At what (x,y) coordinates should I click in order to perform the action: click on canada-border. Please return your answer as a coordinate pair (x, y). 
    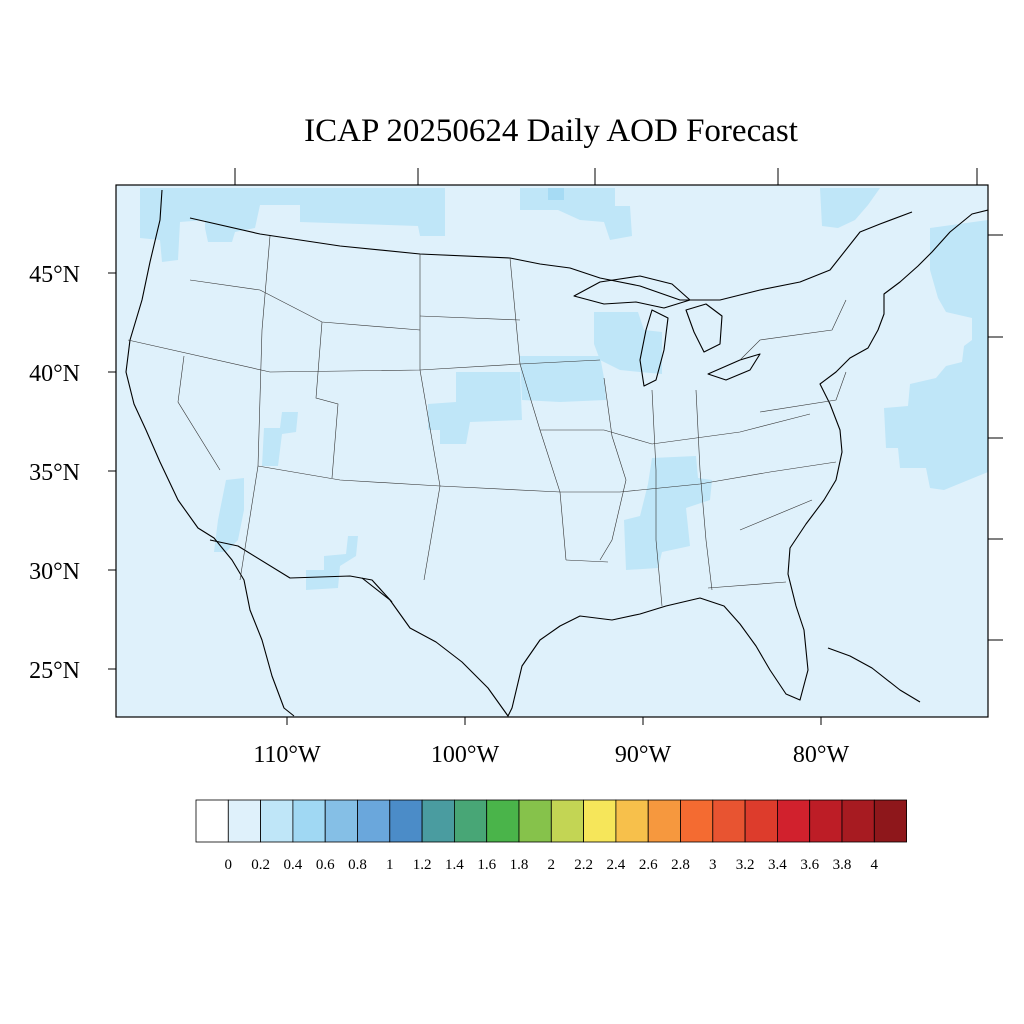
    Looking at the image, I should click on (551, 256).